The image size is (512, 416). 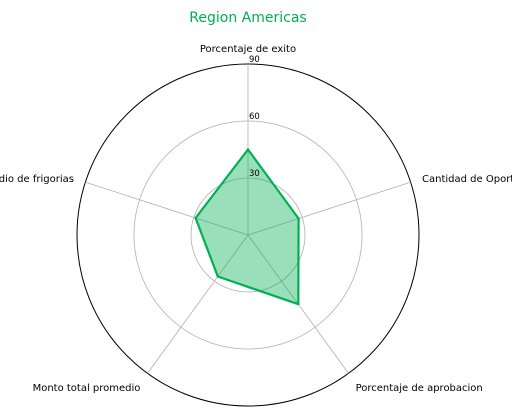 I want to click on category-label: Promedio de frigorias, so click(x=37, y=179).